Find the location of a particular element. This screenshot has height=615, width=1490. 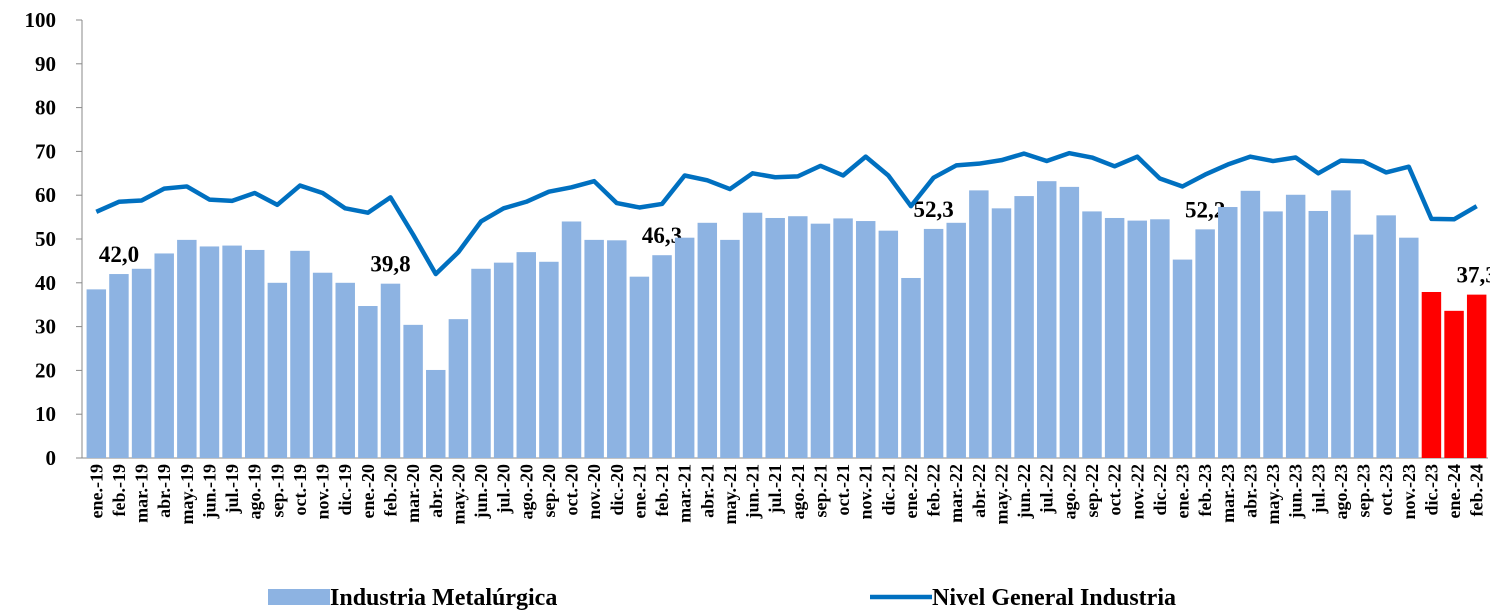

x-tick-label: feb.-24 is located at coordinates (1477, 490).